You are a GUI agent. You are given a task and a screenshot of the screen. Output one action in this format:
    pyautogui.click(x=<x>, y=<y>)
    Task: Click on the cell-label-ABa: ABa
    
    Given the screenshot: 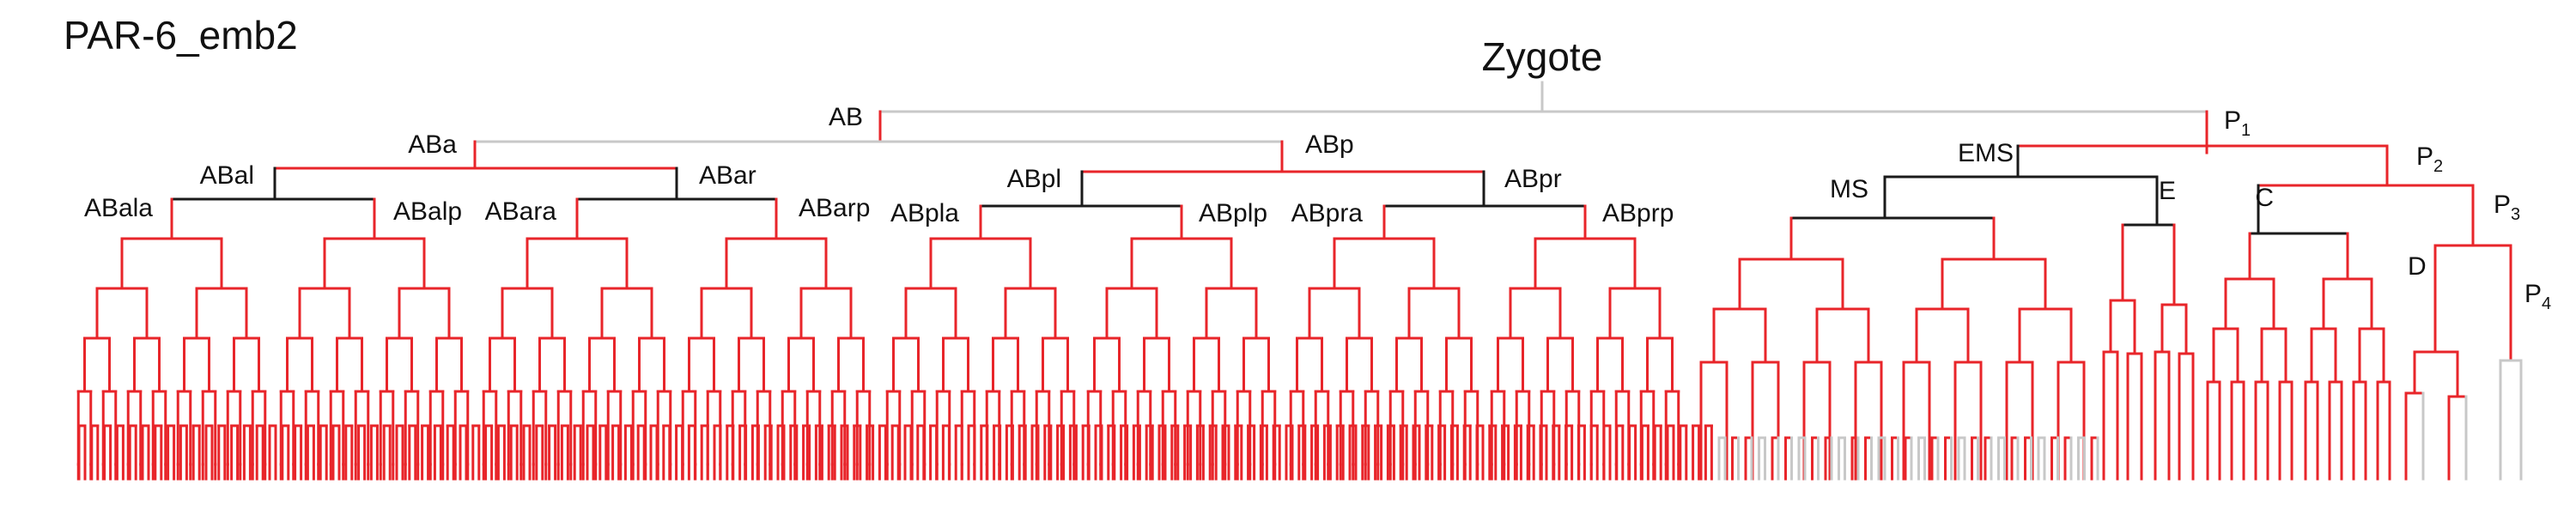 What is the action you would take?
    pyautogui.click(x=432, y=144)
    